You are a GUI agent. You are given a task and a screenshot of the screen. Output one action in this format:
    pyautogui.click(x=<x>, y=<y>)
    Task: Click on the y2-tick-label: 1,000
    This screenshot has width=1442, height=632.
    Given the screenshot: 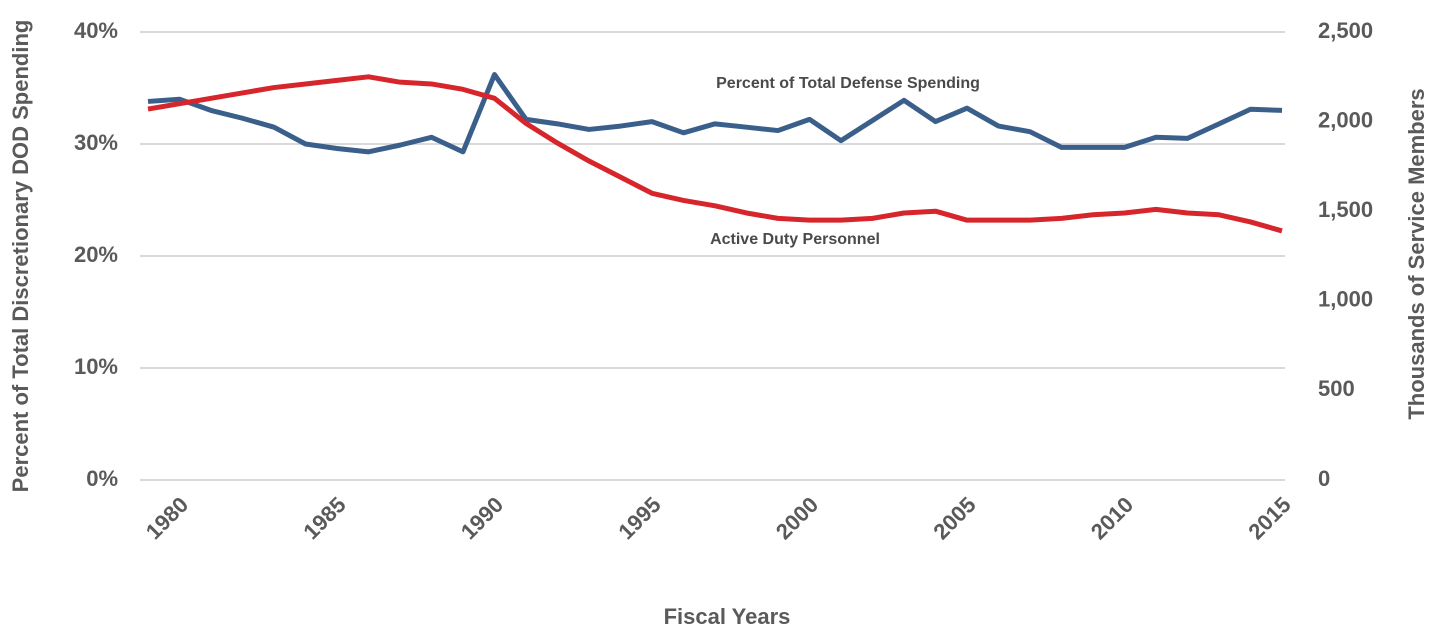 What is the action you would take?
    pyautogui.click(x=1345, y=299)
    